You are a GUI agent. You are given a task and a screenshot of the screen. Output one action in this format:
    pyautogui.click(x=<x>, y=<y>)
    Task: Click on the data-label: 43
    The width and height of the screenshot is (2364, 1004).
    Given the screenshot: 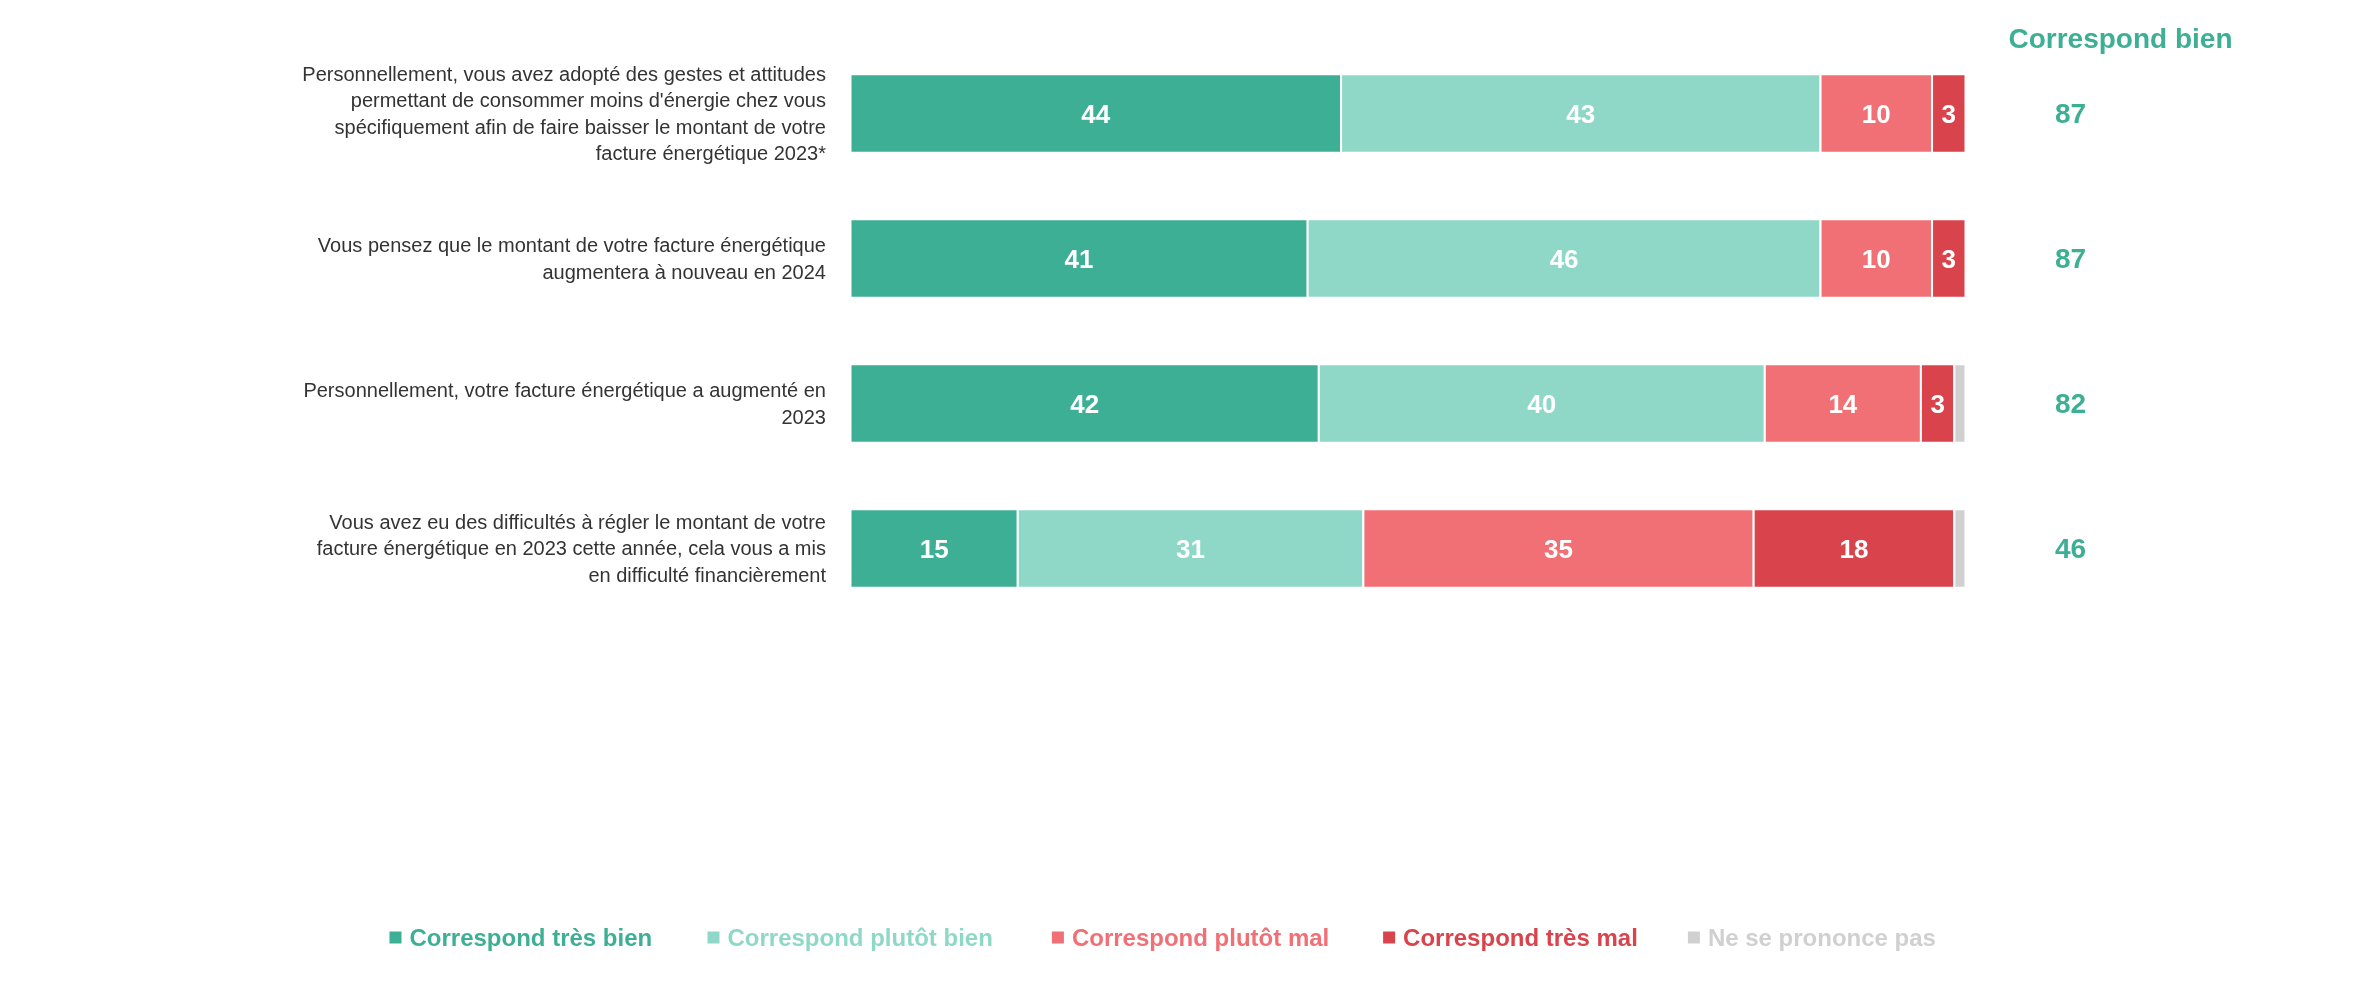 What is the action you would take?
    pyautogui.click(x=1581, y=113)
    